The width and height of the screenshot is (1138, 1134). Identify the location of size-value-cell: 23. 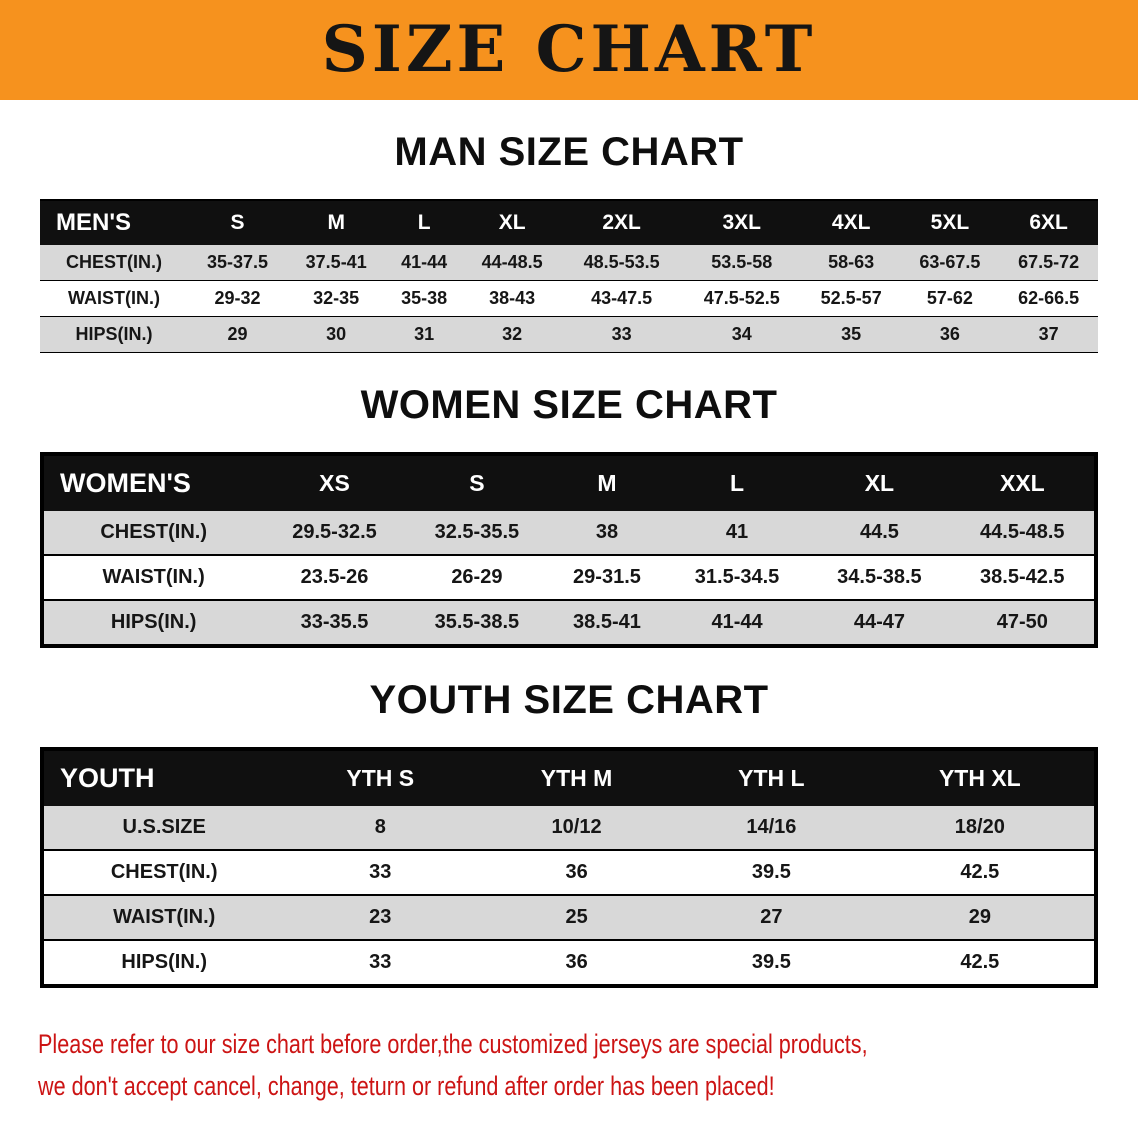
(380, 918).